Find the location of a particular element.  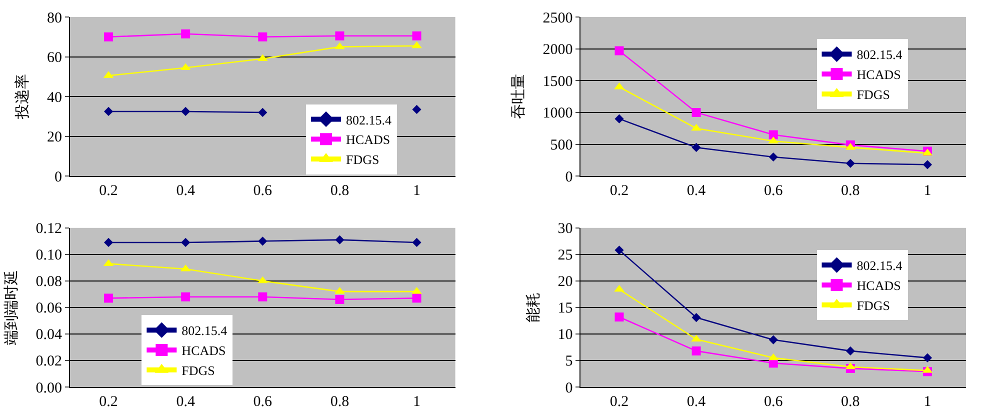

y-tick-label: 0.10 is located at coordinates (49, 256).